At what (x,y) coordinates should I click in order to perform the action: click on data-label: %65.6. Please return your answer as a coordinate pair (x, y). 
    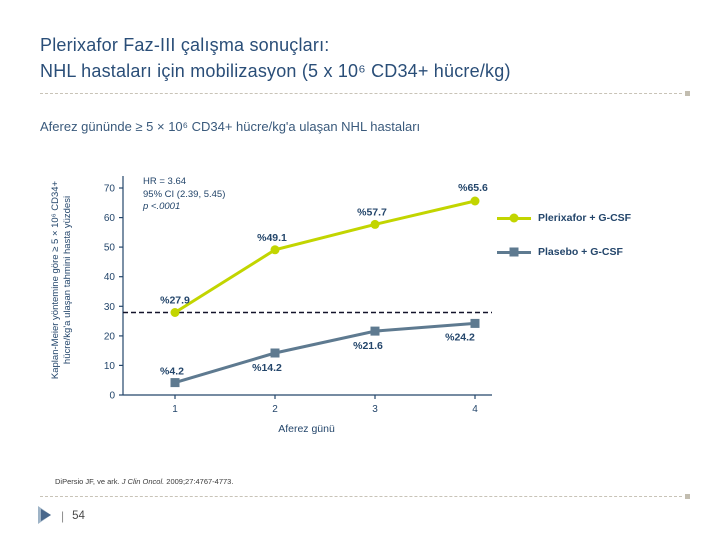
    Looking at the image, I should click on (473, 188).